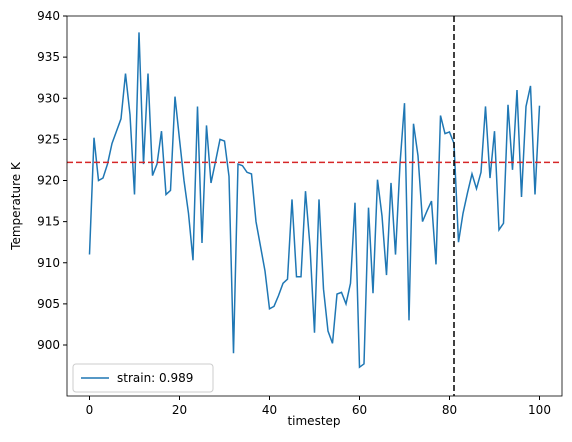 The height and width of the screenshot is (442, 572). I want to click on y-tick-label: 925, so click(48, 139).